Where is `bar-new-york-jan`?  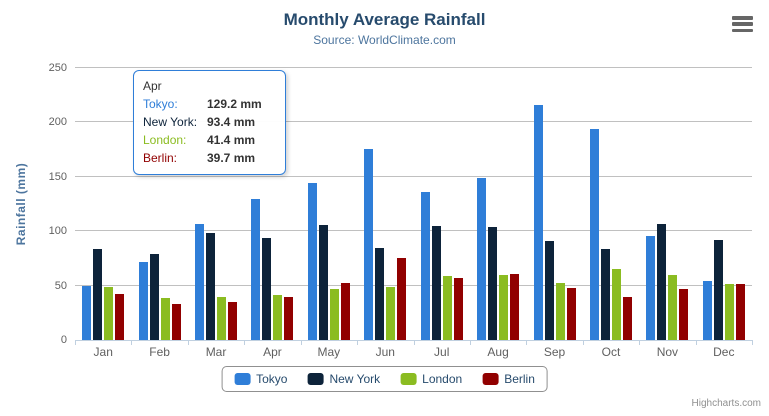
bar-new-york-jan is located at coordinates (98, 294).